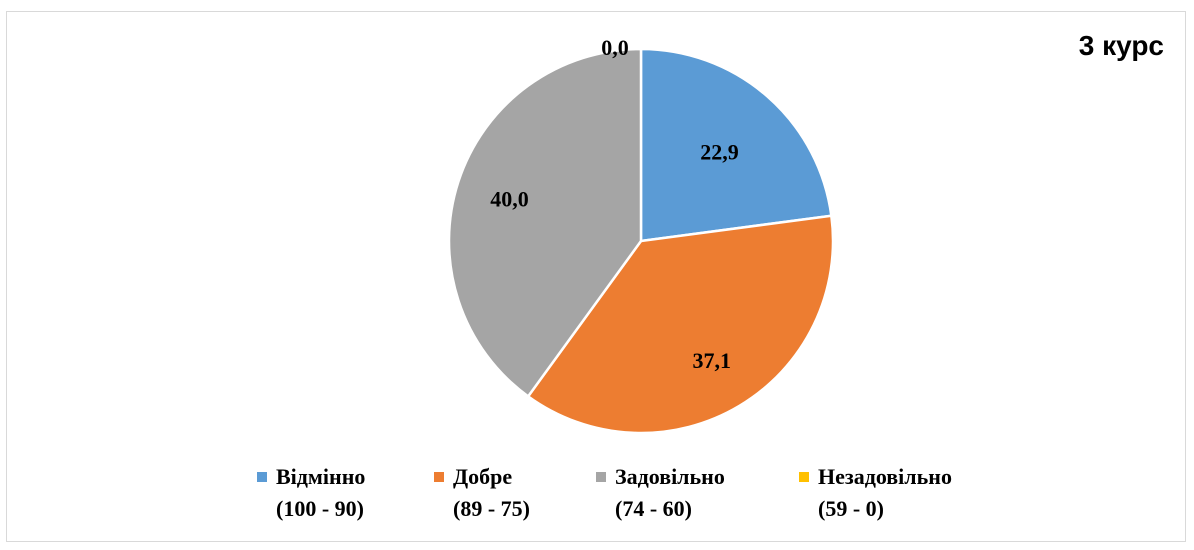 The width and height of the screenshot is (1194, 550). Describe the element at coordinates (680, 324) in the screenshot. I see `pie-slice-good` at that location.